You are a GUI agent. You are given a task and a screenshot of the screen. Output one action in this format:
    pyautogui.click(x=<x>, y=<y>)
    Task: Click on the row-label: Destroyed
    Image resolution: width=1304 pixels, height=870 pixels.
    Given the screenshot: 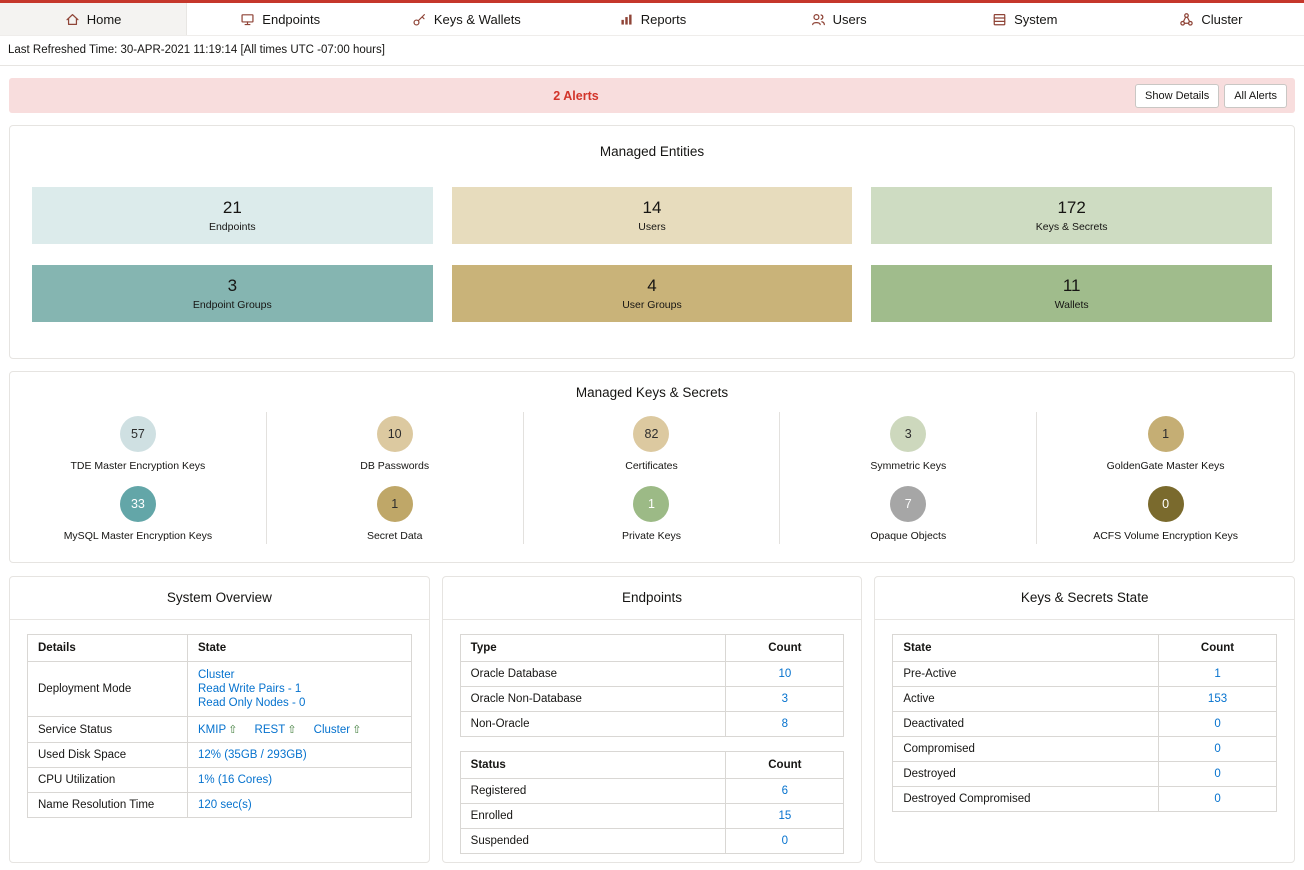 What is the action you would take?
    pyautogui.click(x=1026, y=774)
    